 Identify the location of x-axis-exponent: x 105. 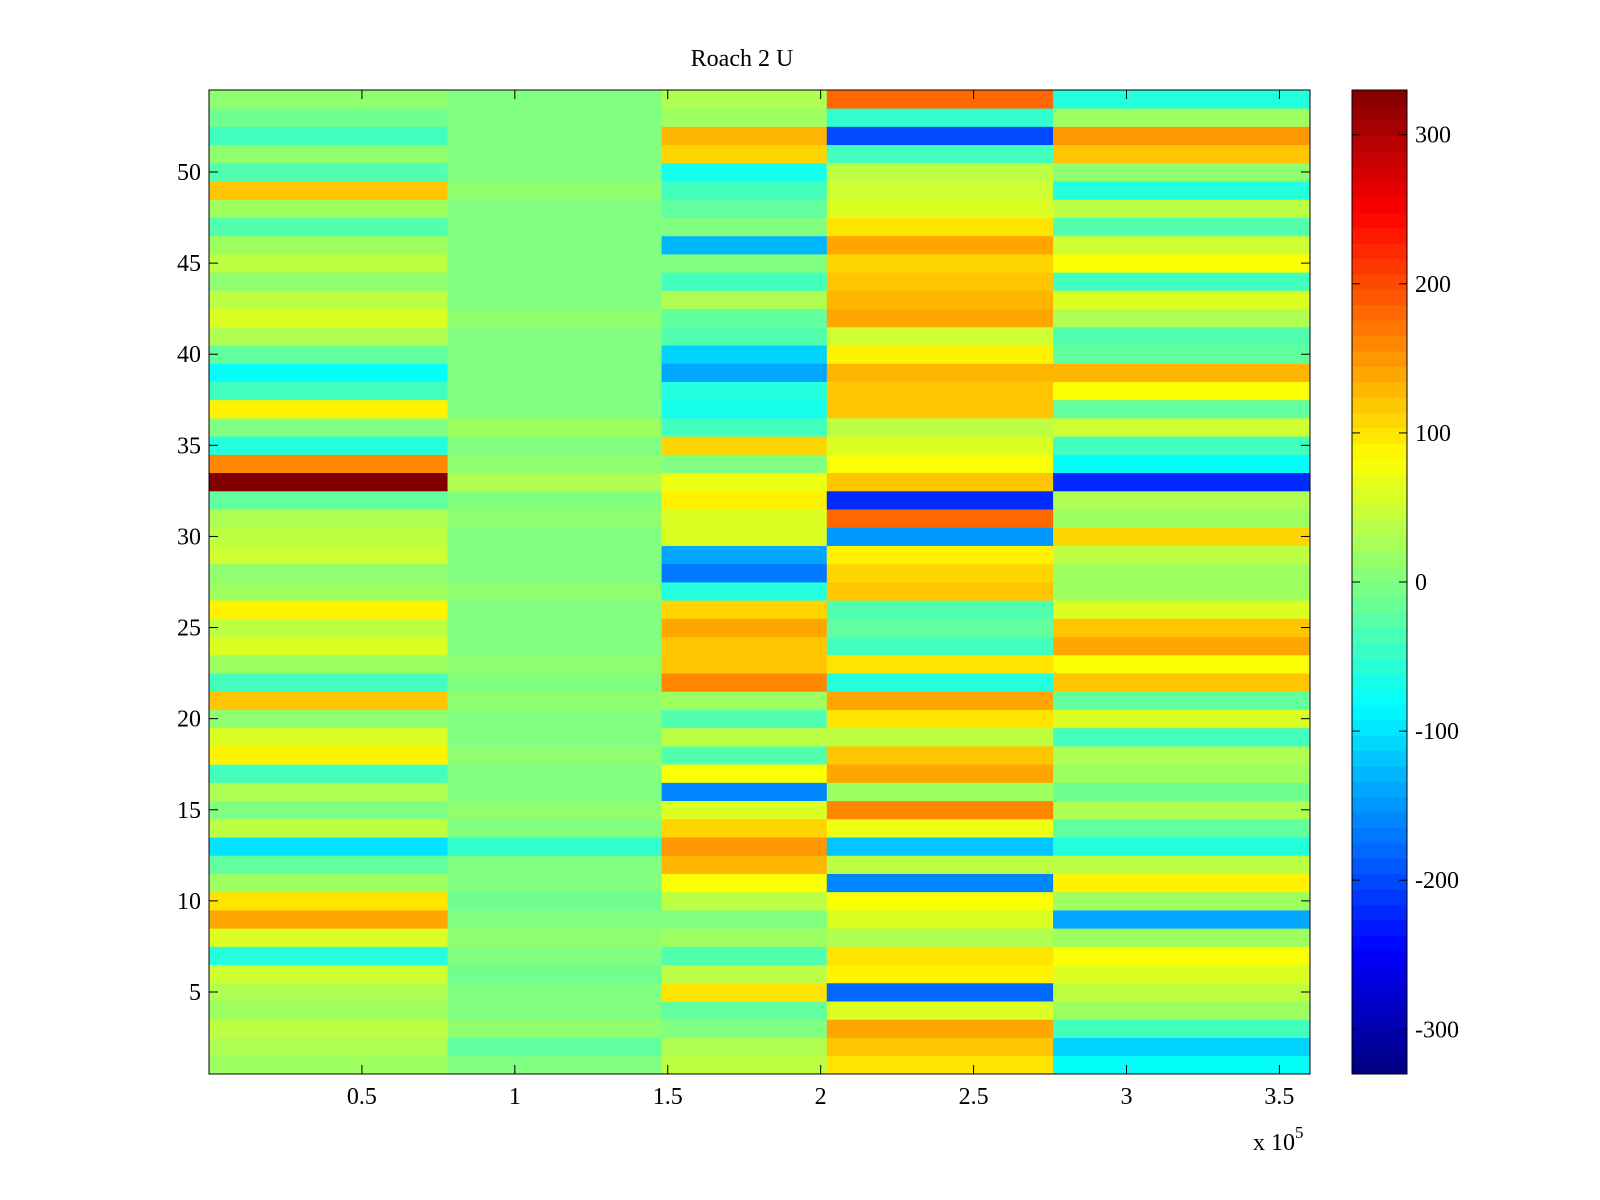
(1278, 1139).